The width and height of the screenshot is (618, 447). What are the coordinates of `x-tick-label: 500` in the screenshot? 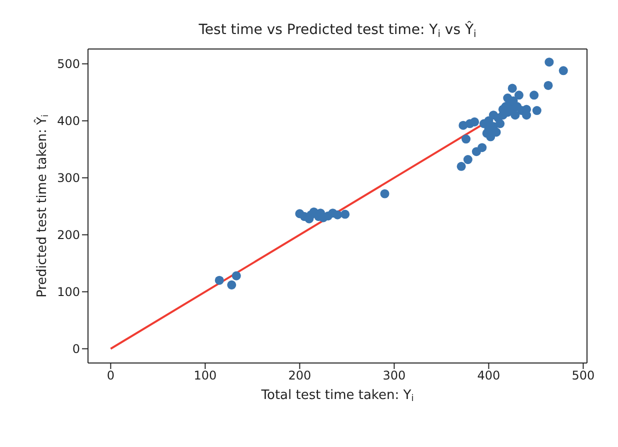 It's located at (583, 375).